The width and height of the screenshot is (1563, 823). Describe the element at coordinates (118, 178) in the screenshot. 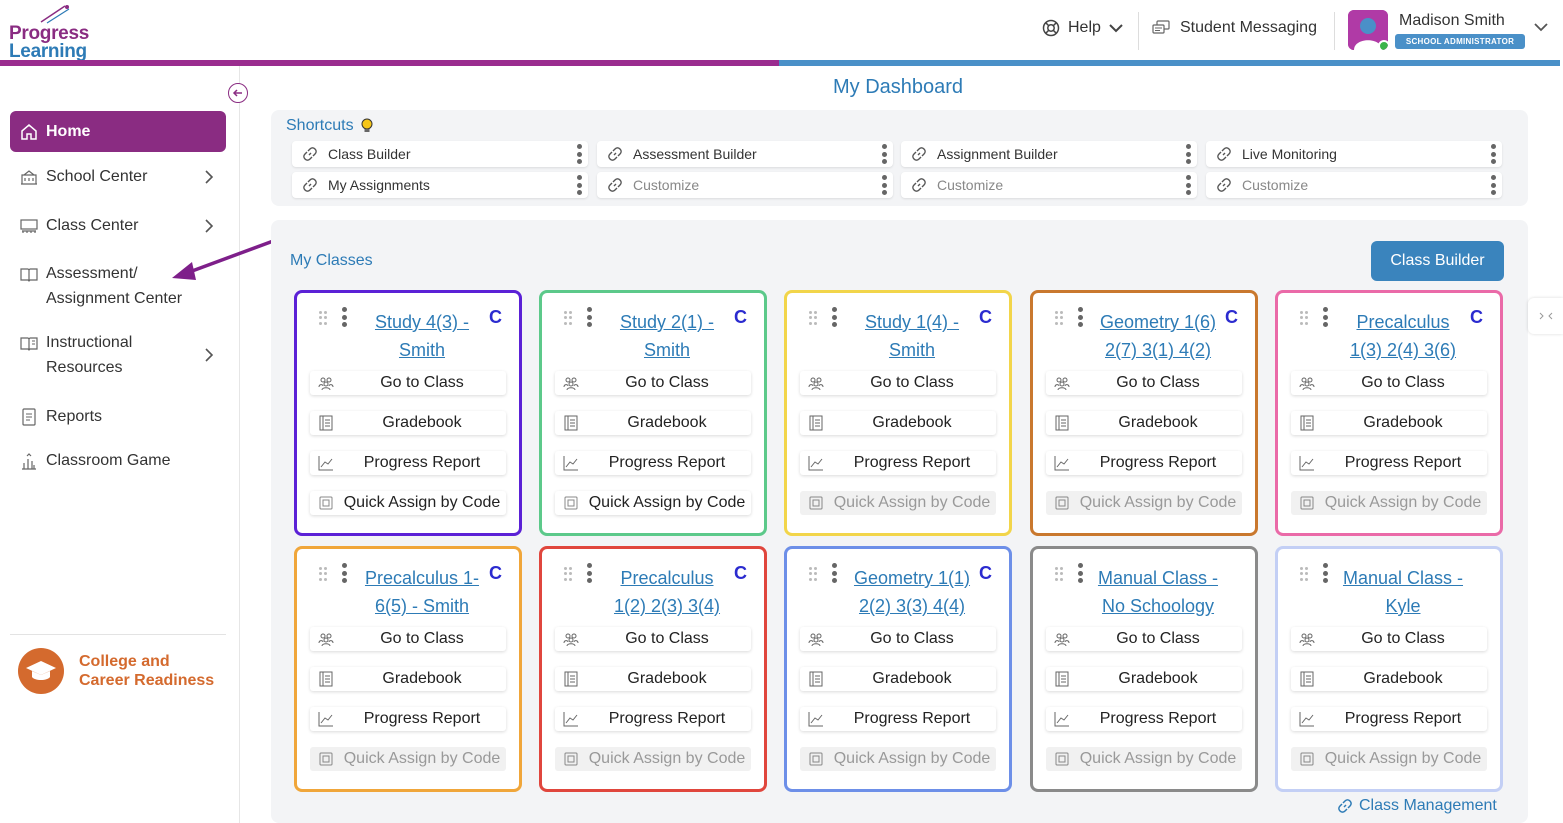

I see `sidebar-item-school-center: School Center` at that location.